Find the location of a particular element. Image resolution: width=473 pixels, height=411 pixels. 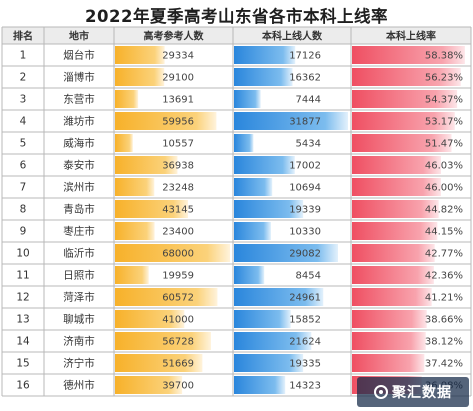

rate-label: 41.21% is located at coordinates (444, 298).